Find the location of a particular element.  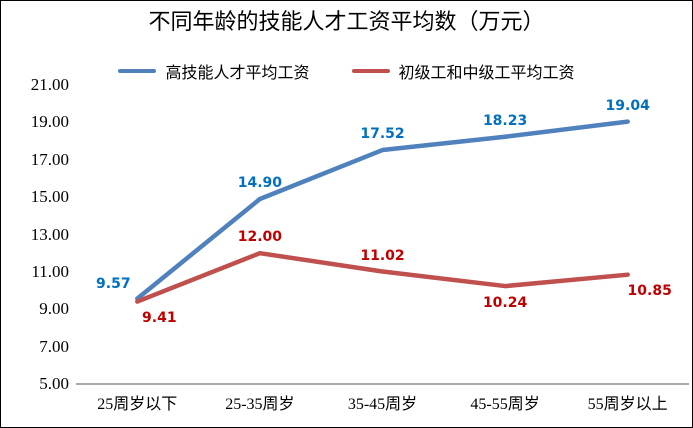

y-tick-label: 7.00 is located at coordinates (54, 346).